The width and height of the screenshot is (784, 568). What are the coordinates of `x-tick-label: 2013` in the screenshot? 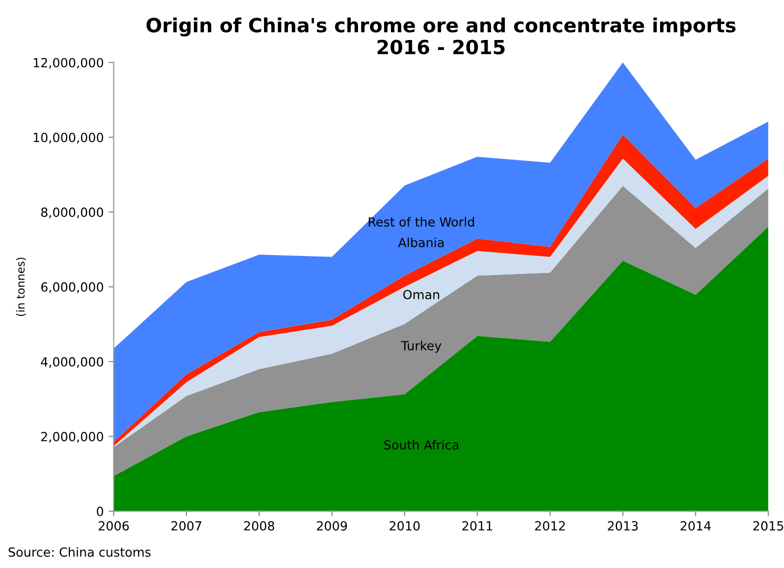 It's located at (623, 526).